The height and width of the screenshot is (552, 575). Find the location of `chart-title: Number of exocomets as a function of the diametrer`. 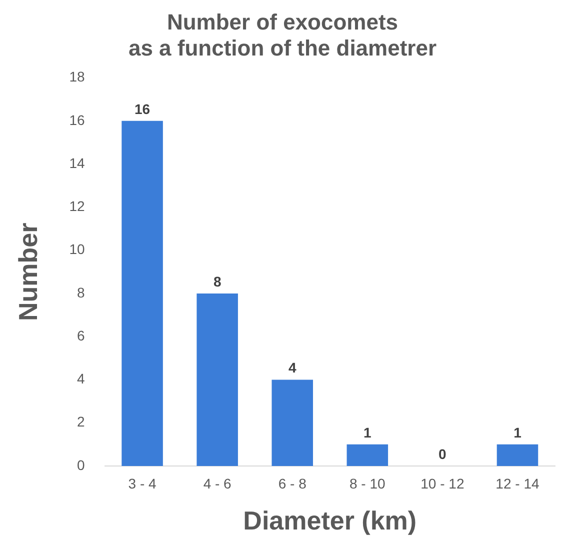

chart-title: Number of exocomets as a function of the diametrer is located at coordinates (282, 35).